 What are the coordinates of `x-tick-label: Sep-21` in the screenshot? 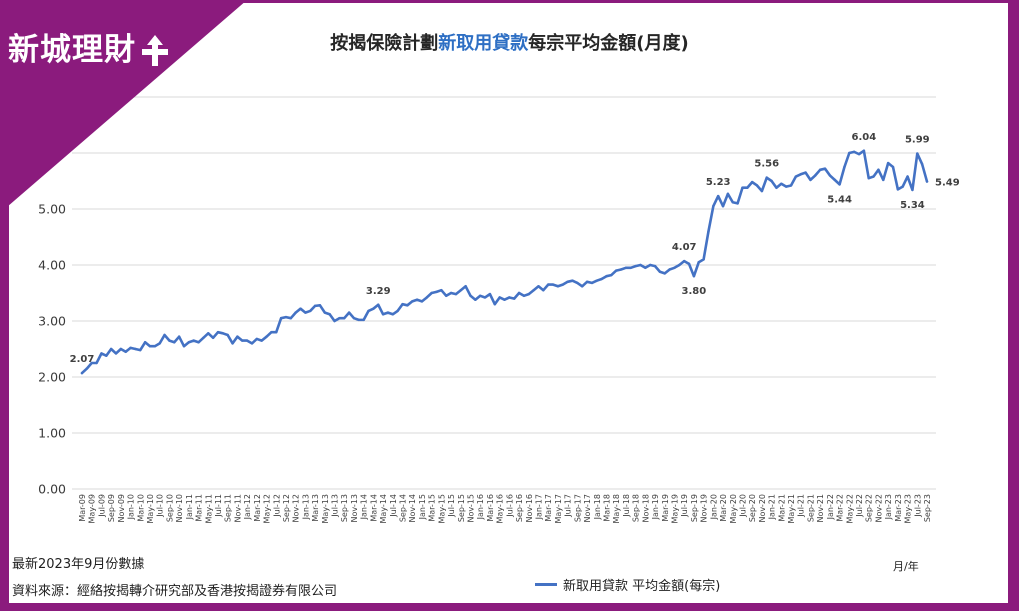 It's located at (810, 508).